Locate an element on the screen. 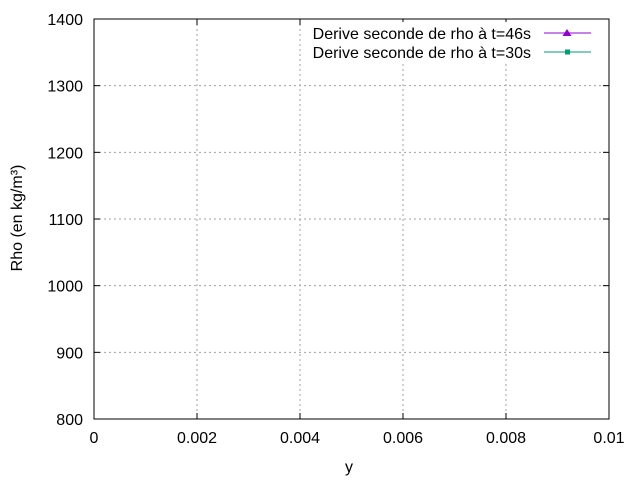 This screenshot has height=480, width=640. legend-background is located at coordinates (454, 43).